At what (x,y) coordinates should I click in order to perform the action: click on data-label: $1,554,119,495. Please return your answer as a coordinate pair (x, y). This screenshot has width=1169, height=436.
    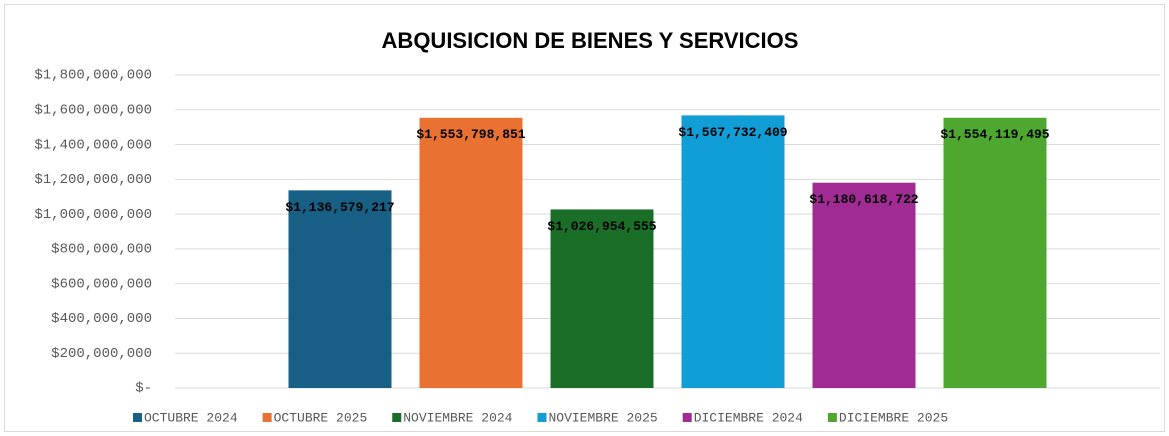
    Looking at the image, I should click on (994, 134).